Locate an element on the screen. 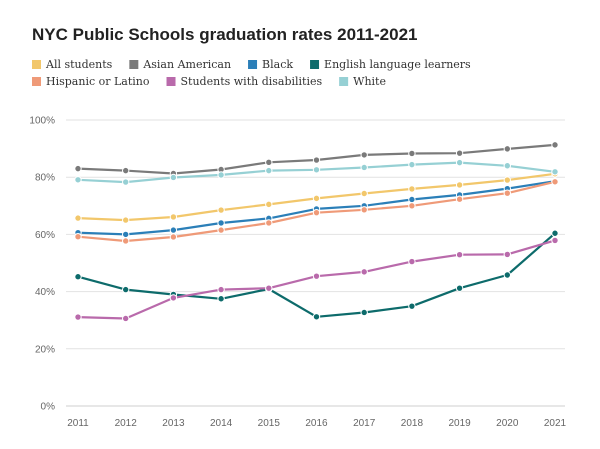  point-hispanic-or-latino-2019 is located at coordinates (459, 199).